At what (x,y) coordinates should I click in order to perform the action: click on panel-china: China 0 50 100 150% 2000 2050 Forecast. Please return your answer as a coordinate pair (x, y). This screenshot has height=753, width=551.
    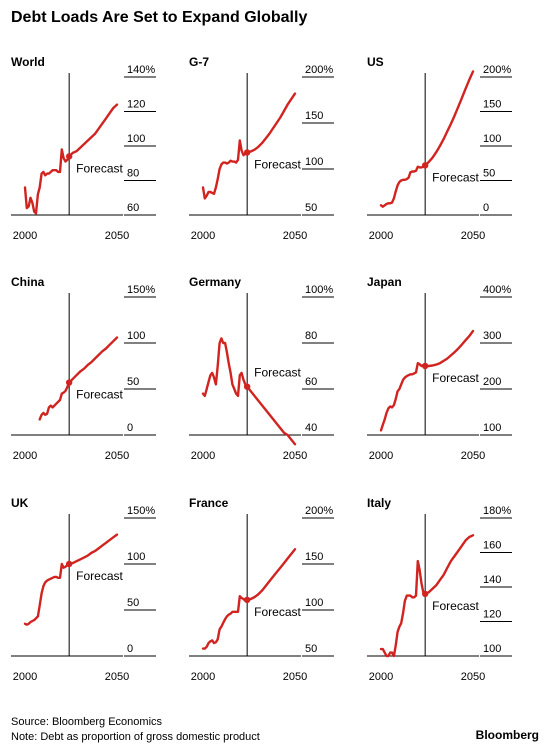
    Looking at the image, I should click on (101, 377).